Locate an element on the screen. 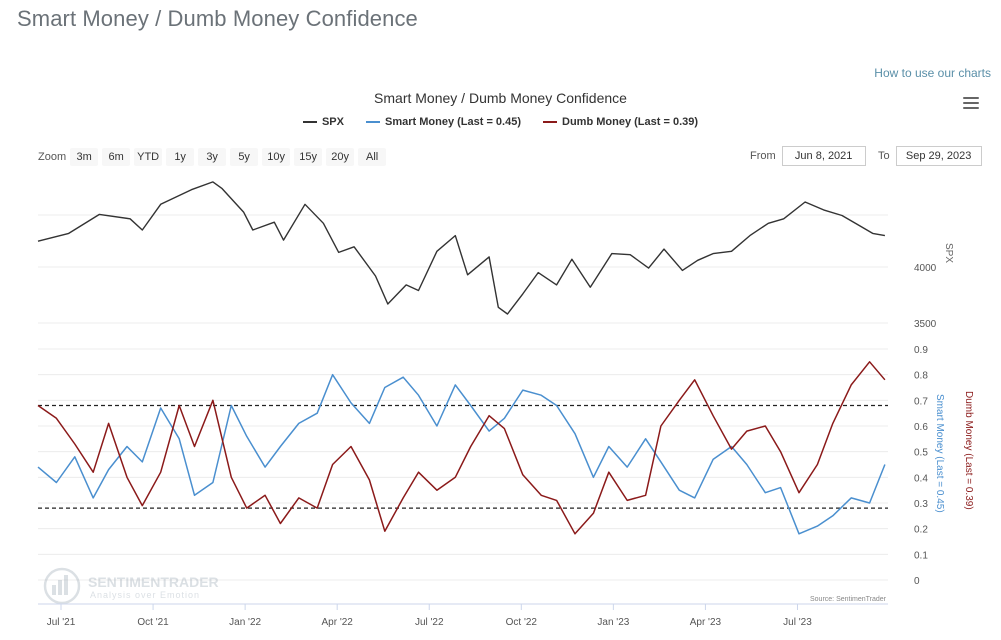  from-label: From is located at coordinates (763, 156).